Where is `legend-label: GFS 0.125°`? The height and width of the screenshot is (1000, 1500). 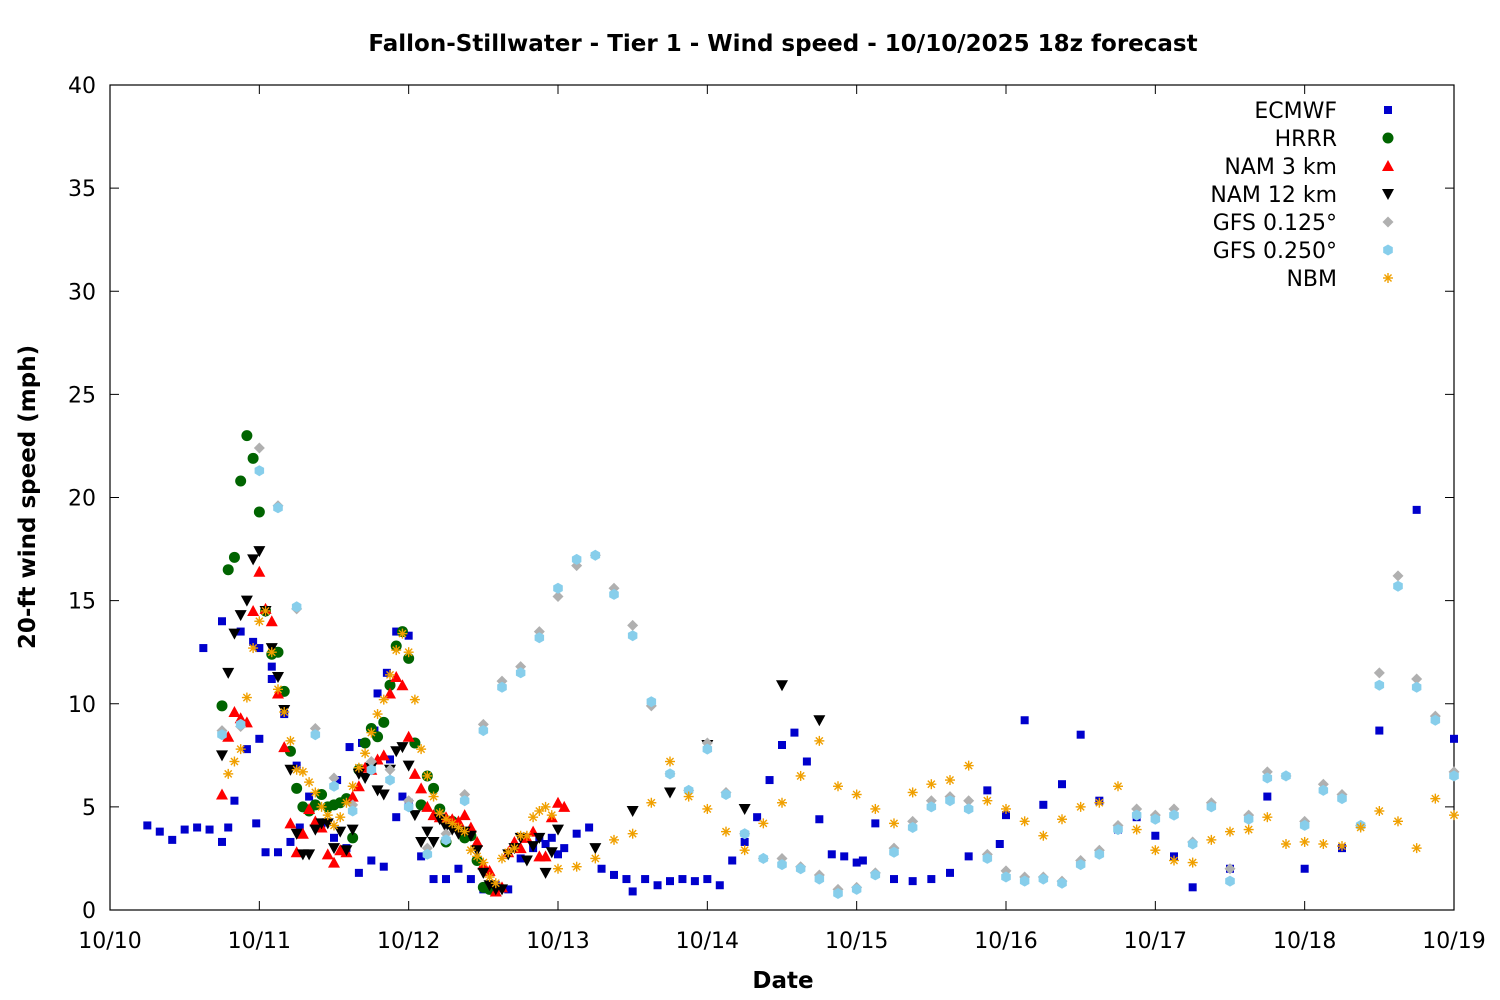 legend-label: GFS 0.125° is located at coordinates (1275, 223).